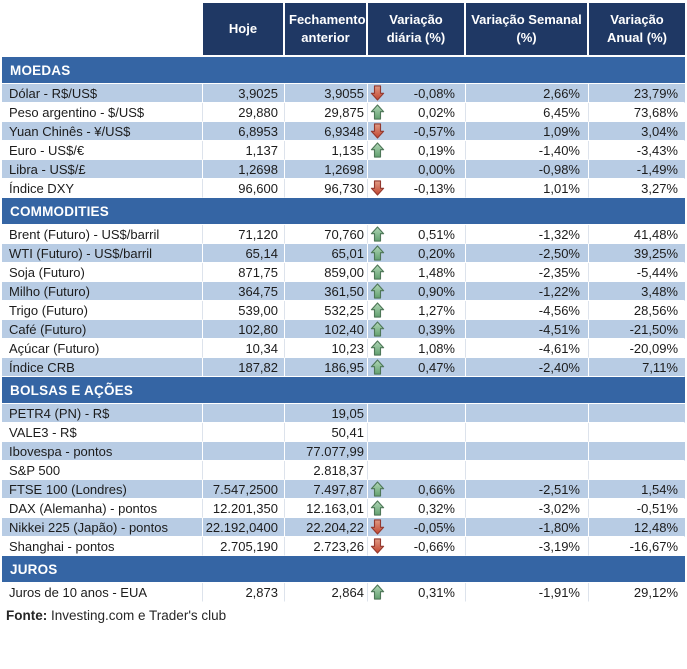  What do you see at coordinates (527, 93) in the screenshot?
I see `variacao-semanal-cell: 2,66%` at bounding box center [527, 93].